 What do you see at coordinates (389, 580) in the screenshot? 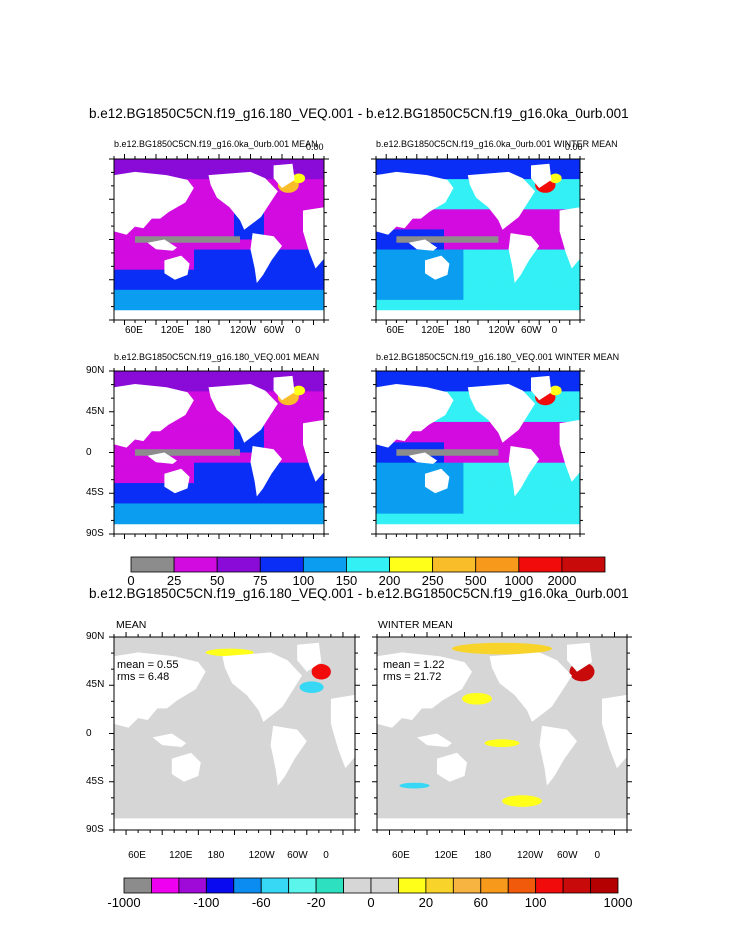
I see `colorbar-1-label: 200` at bounding box center [389, 580].